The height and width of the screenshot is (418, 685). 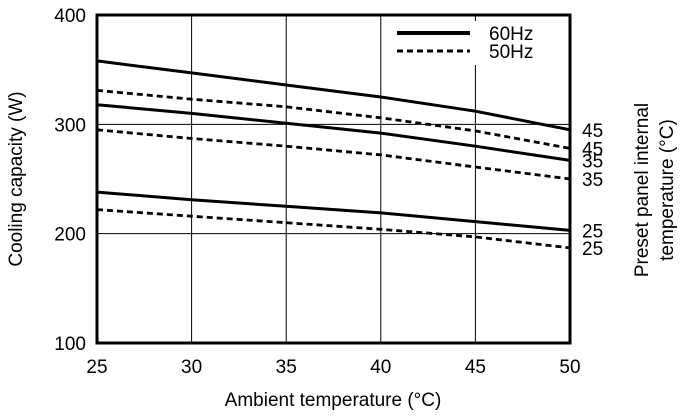 I want to click on x-axis-label: Ambient temperature (°C), so click(x=333, y=400).